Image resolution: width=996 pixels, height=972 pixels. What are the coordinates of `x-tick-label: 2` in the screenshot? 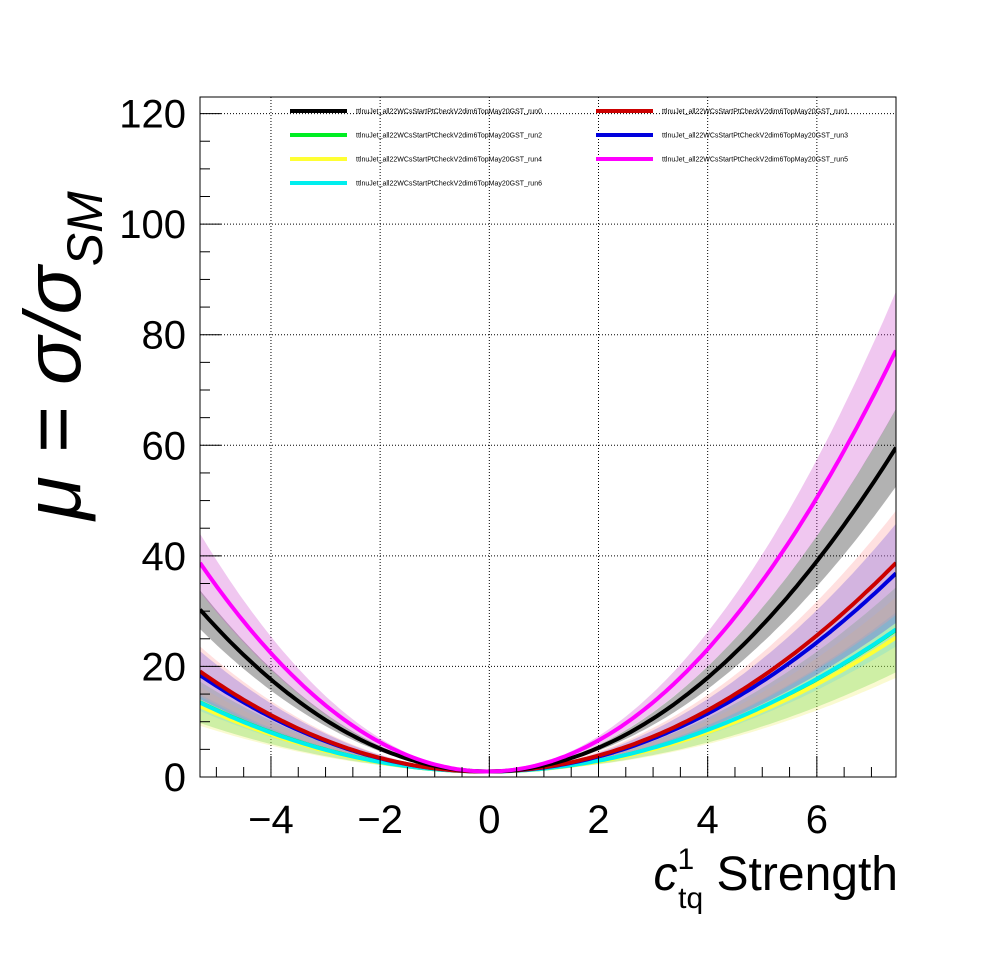 It's located at (598, 820).